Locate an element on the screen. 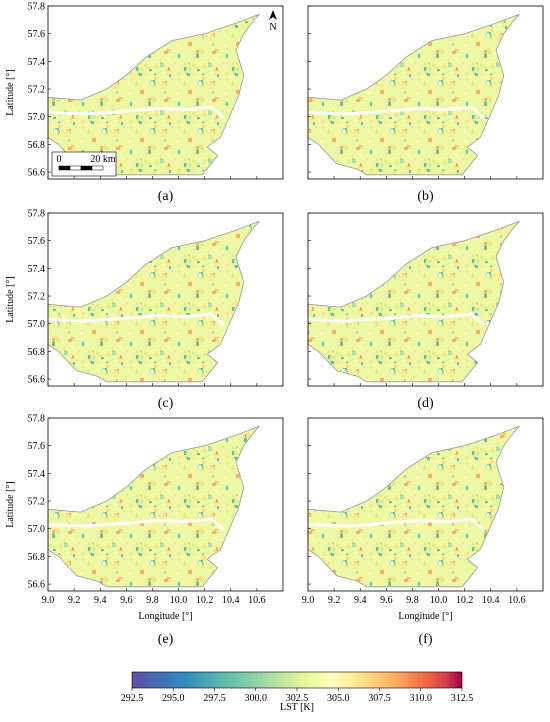  panel-label: (e) is located at coordinates (166, 639).